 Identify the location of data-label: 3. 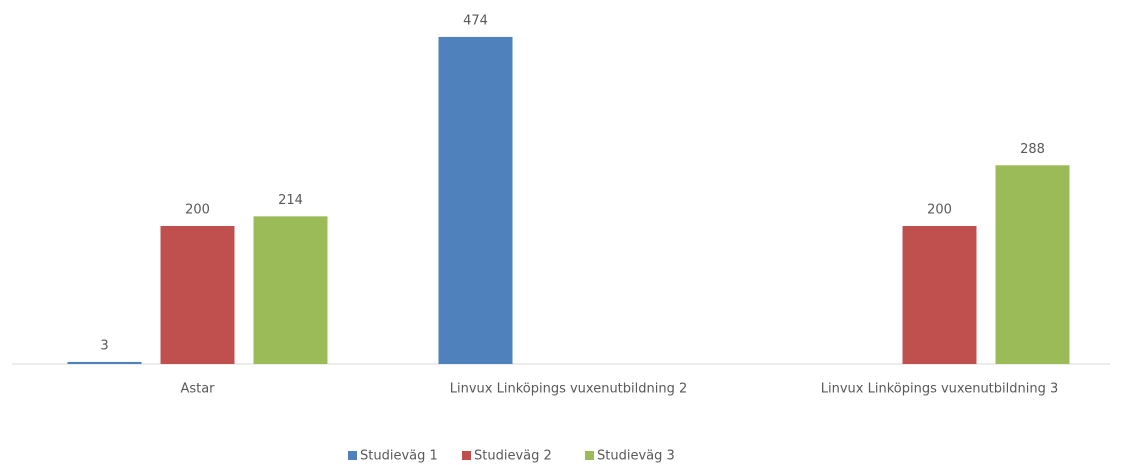
(104, 345).